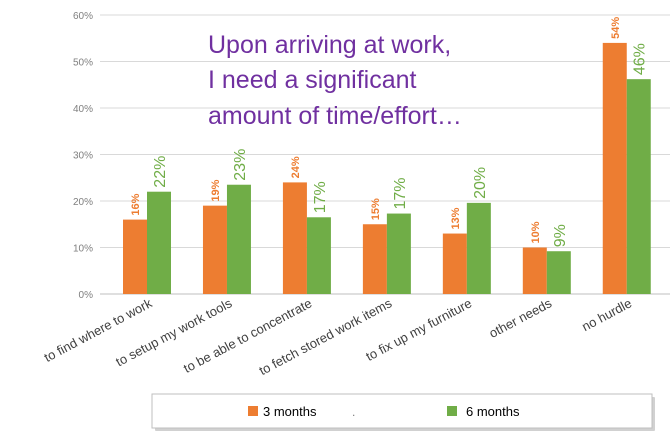  What do you see at coordinates (606, 314) in the screenshot?
I see `category-label: no hurdle` at bounding box center [606, 314].